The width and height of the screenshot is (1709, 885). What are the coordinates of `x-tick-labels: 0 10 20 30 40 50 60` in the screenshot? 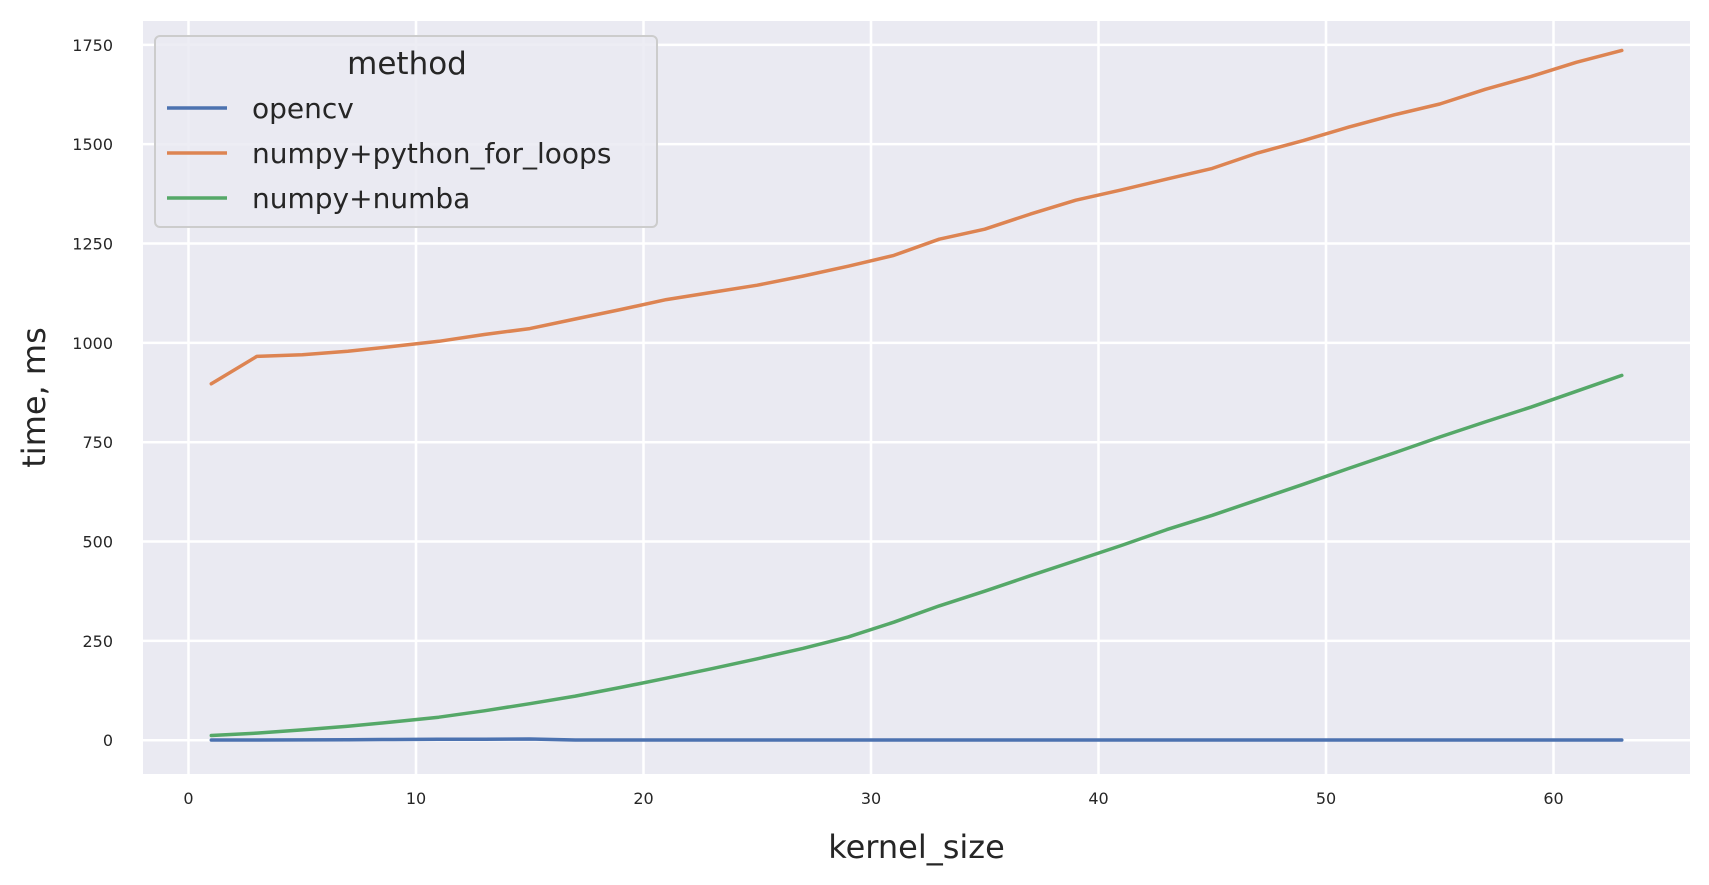 It's located at (873, 798).